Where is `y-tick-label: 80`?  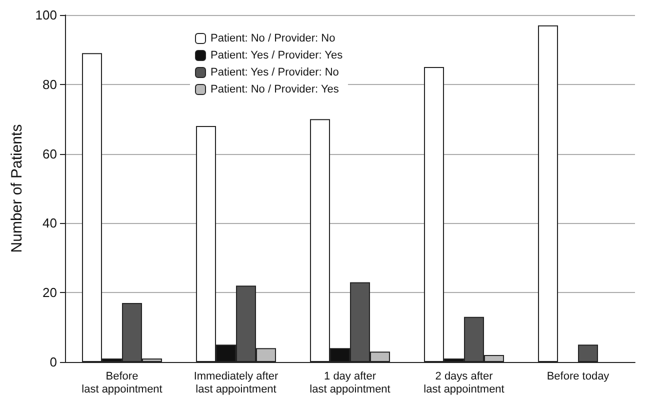 y-tick-label: 80 is located at coordinates (49, 84).